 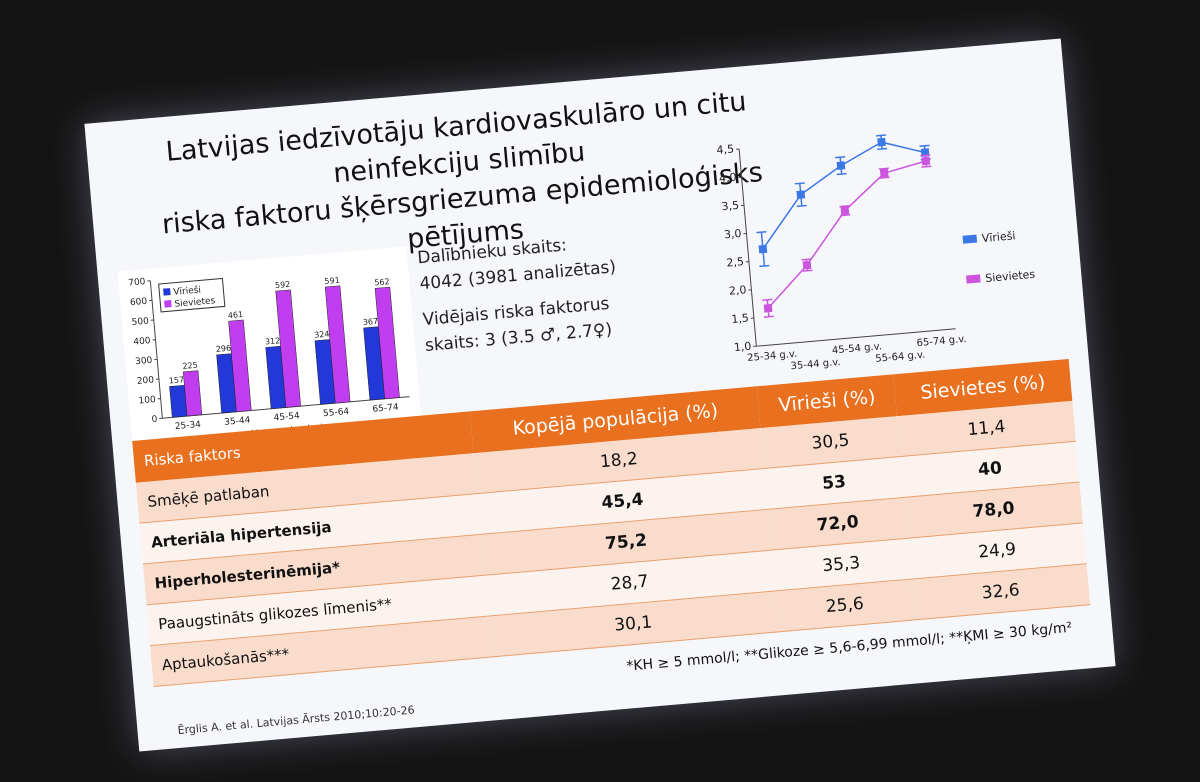 What do you see at coordinates (145, 380) in the screenshot?
I see `y-tick-label: 200` at bounding box center [145, 380].